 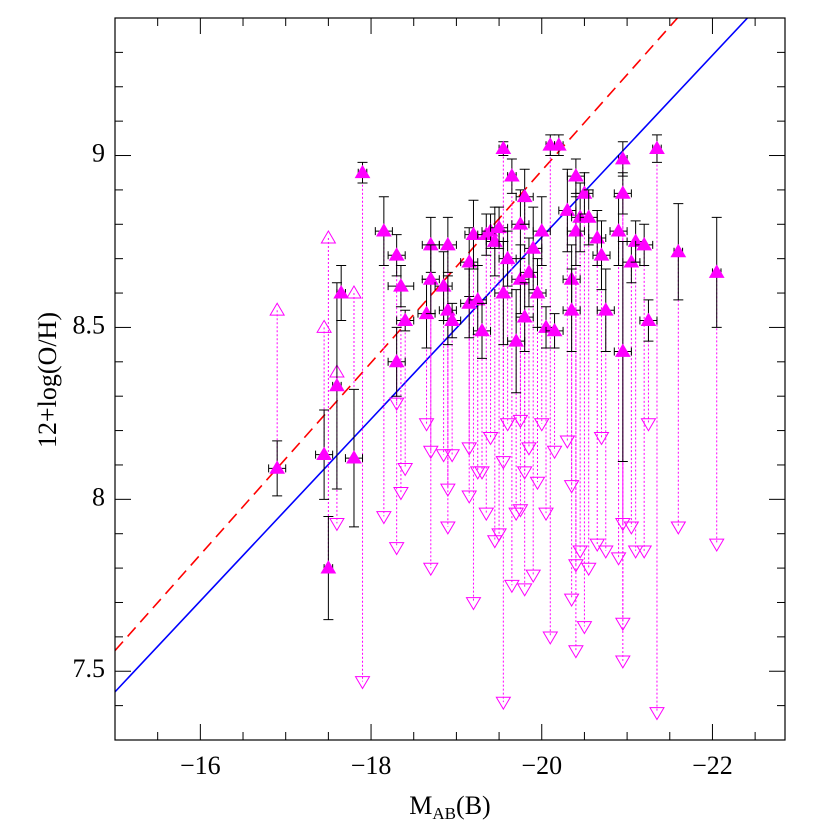 What do you see at coordinates (473, 805) in the screenshot?
I see `x-label-tail: (B)` at bounding box center [473, 805].